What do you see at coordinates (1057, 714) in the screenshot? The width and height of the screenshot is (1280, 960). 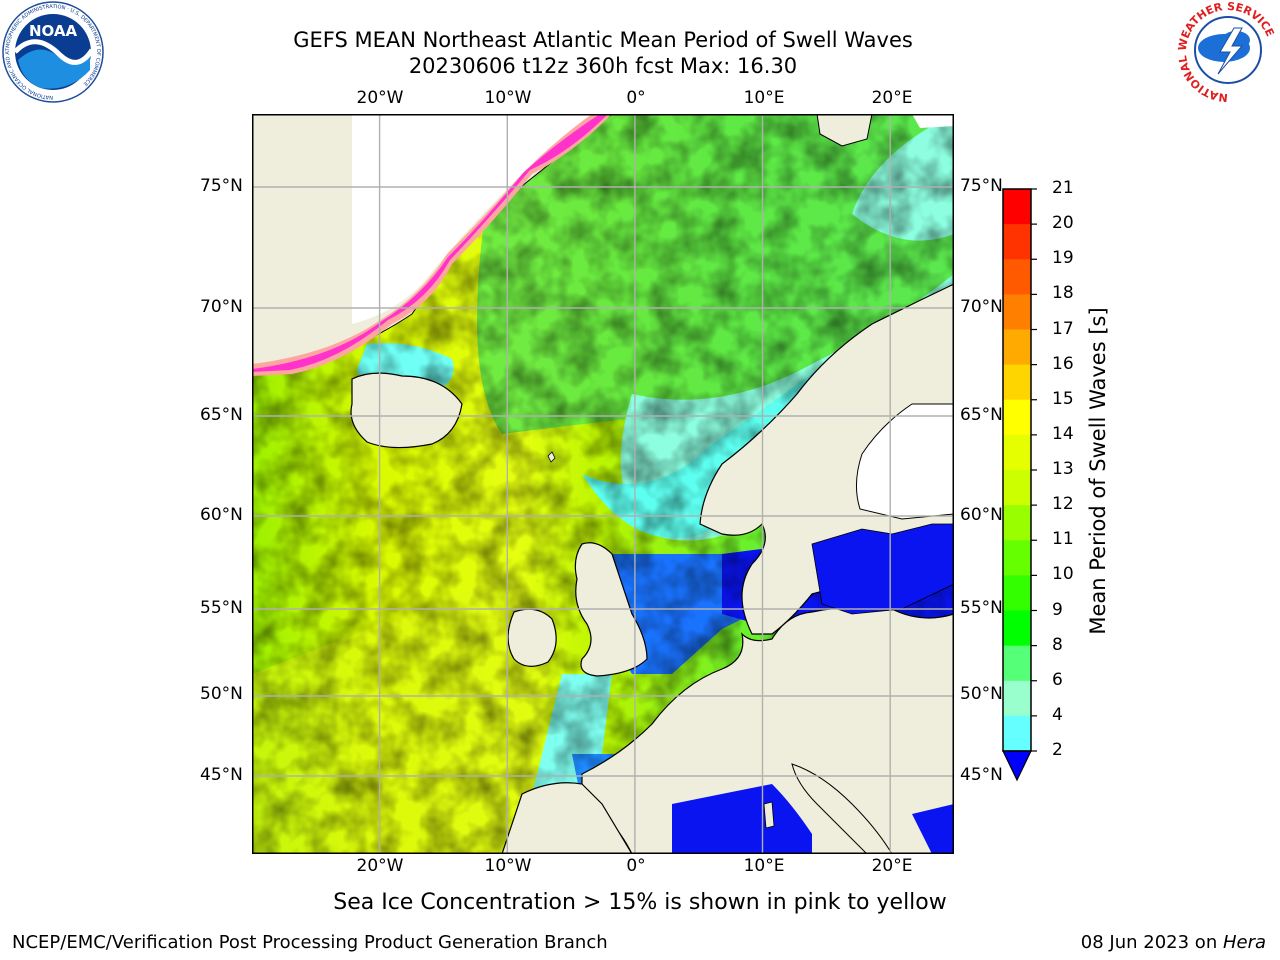 I see `colorbar-tick-label: 4` at bounding box center [1057, 714].